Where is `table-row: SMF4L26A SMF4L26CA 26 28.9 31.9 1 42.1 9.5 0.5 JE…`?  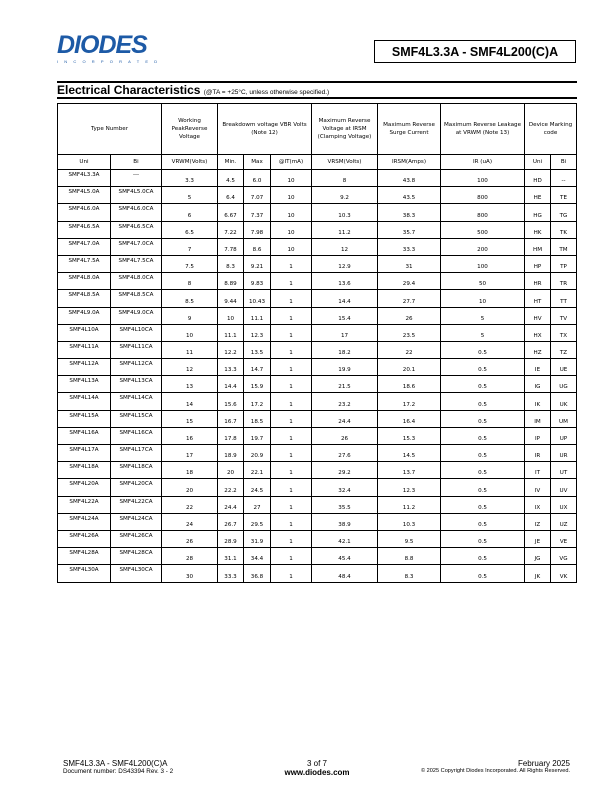
table-row: SMF4L26A SMF4L26CA 26 28.9 31.9 1 42.1 9.5 0.5 JE… is located at coordinates (317, 539).